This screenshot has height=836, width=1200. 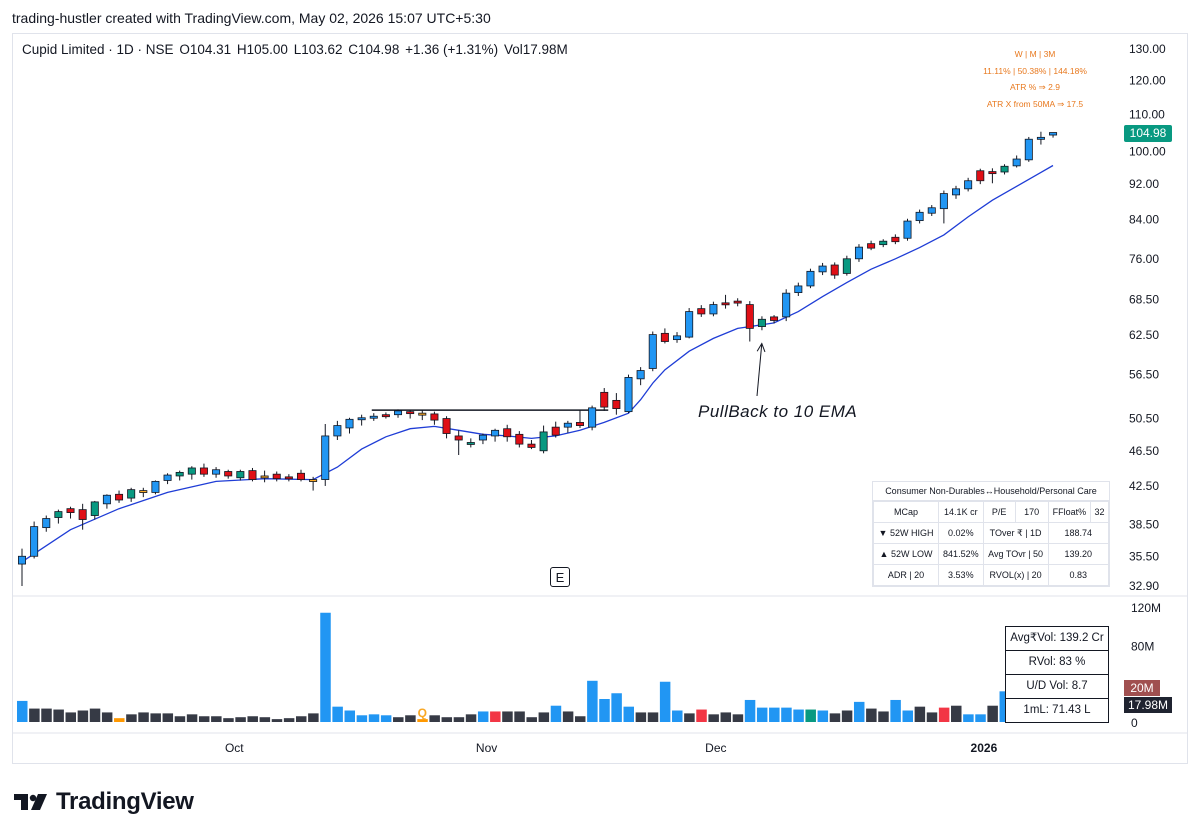 What do you see at coordinates (991, 554) in the screenshot?
I see `stats-row: ▲ 52W LOW 841.52% Avg TOvr | 50 139.20` at bounding box center [991, 554].